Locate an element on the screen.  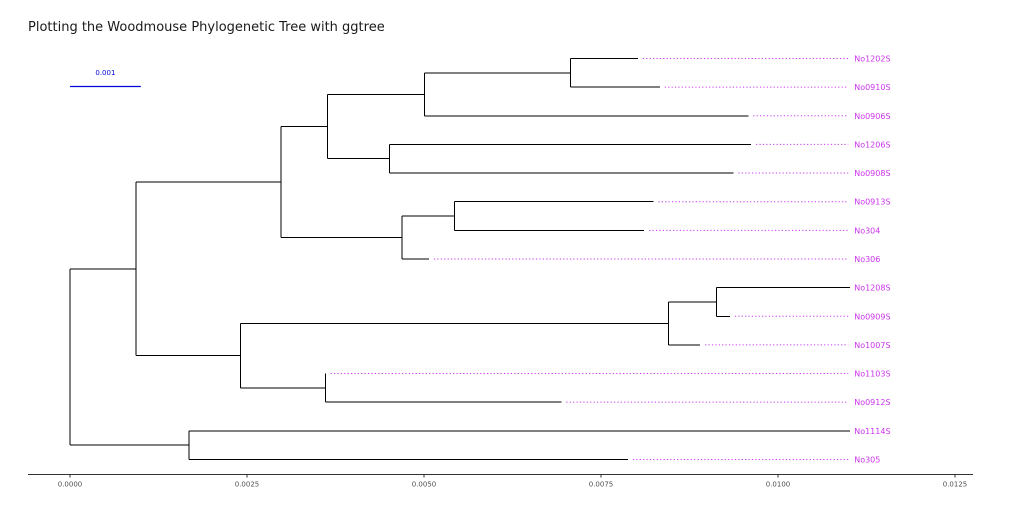
tip-label-No306: No306 is located at coordinates (867, 259).